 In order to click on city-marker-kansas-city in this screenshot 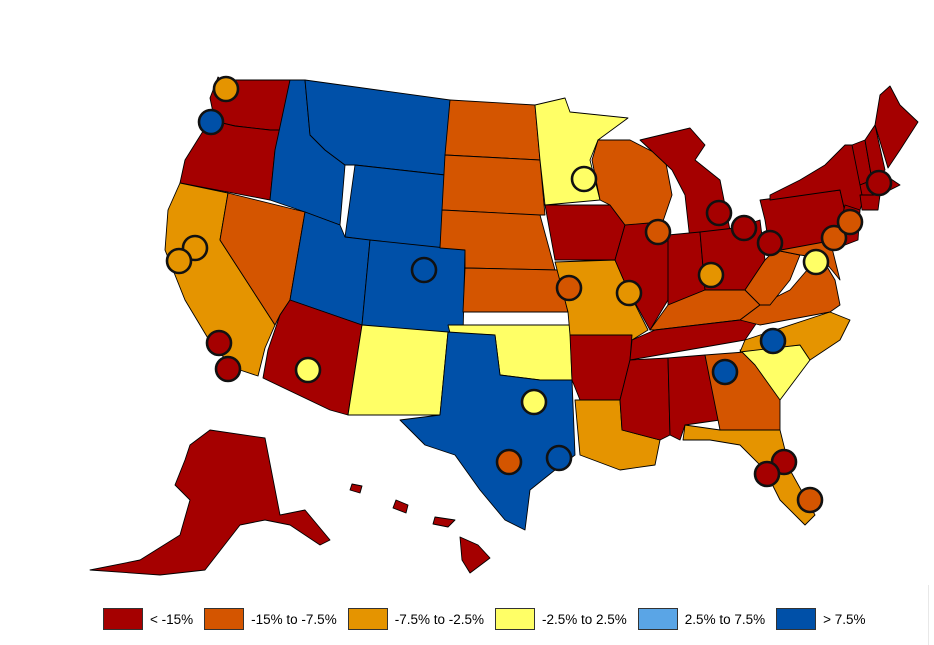, I will do `click(569, 288)`.